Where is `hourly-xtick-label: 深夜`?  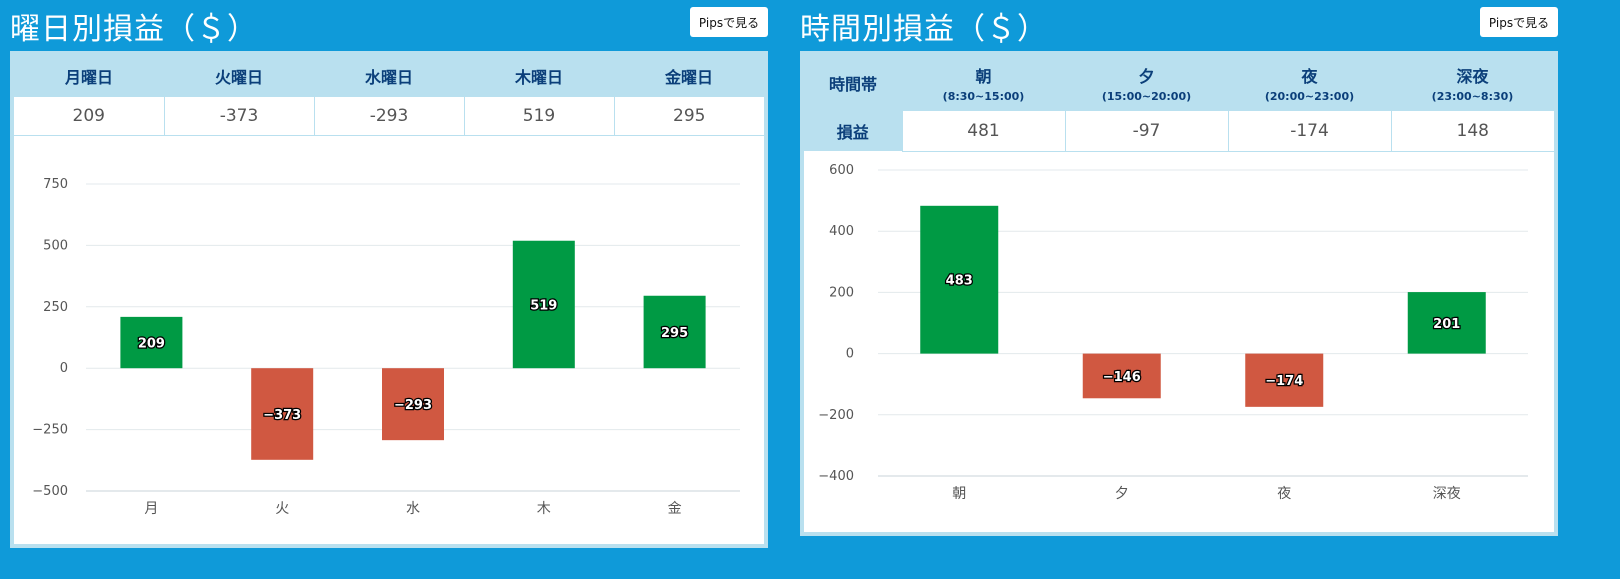
hourly-xtick-label: 深夜 is located at coordinates (1447, 494).